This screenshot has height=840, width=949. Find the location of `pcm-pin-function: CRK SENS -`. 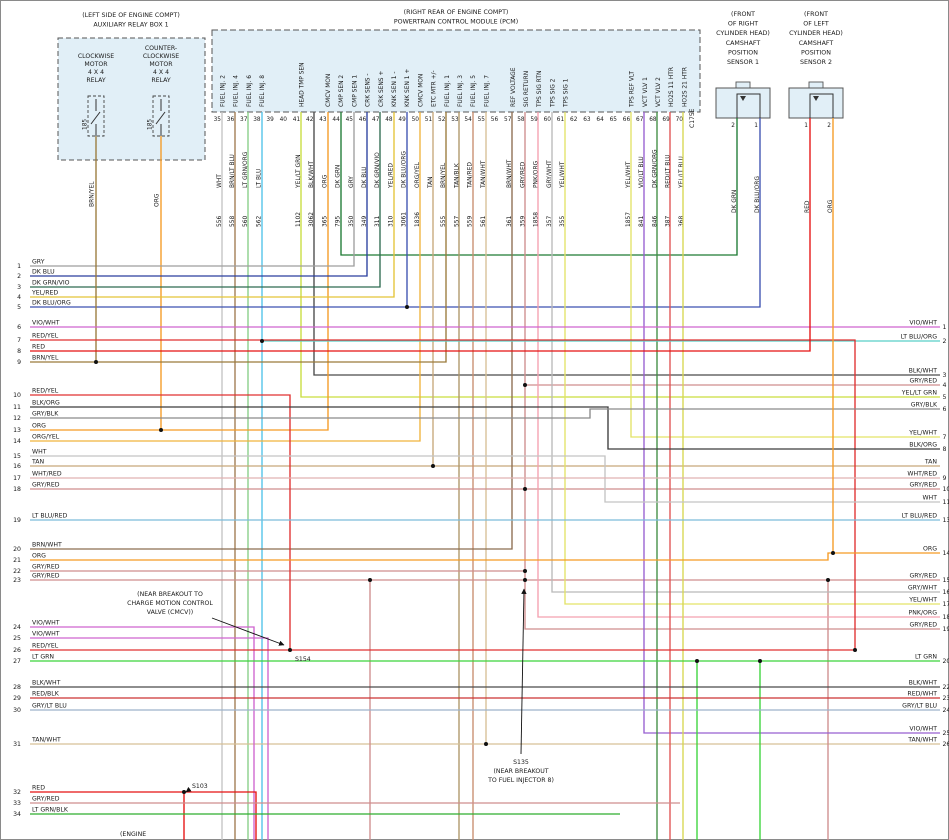

pcm-pin-function: CRK SENS - is located at coordinates (369, 90).